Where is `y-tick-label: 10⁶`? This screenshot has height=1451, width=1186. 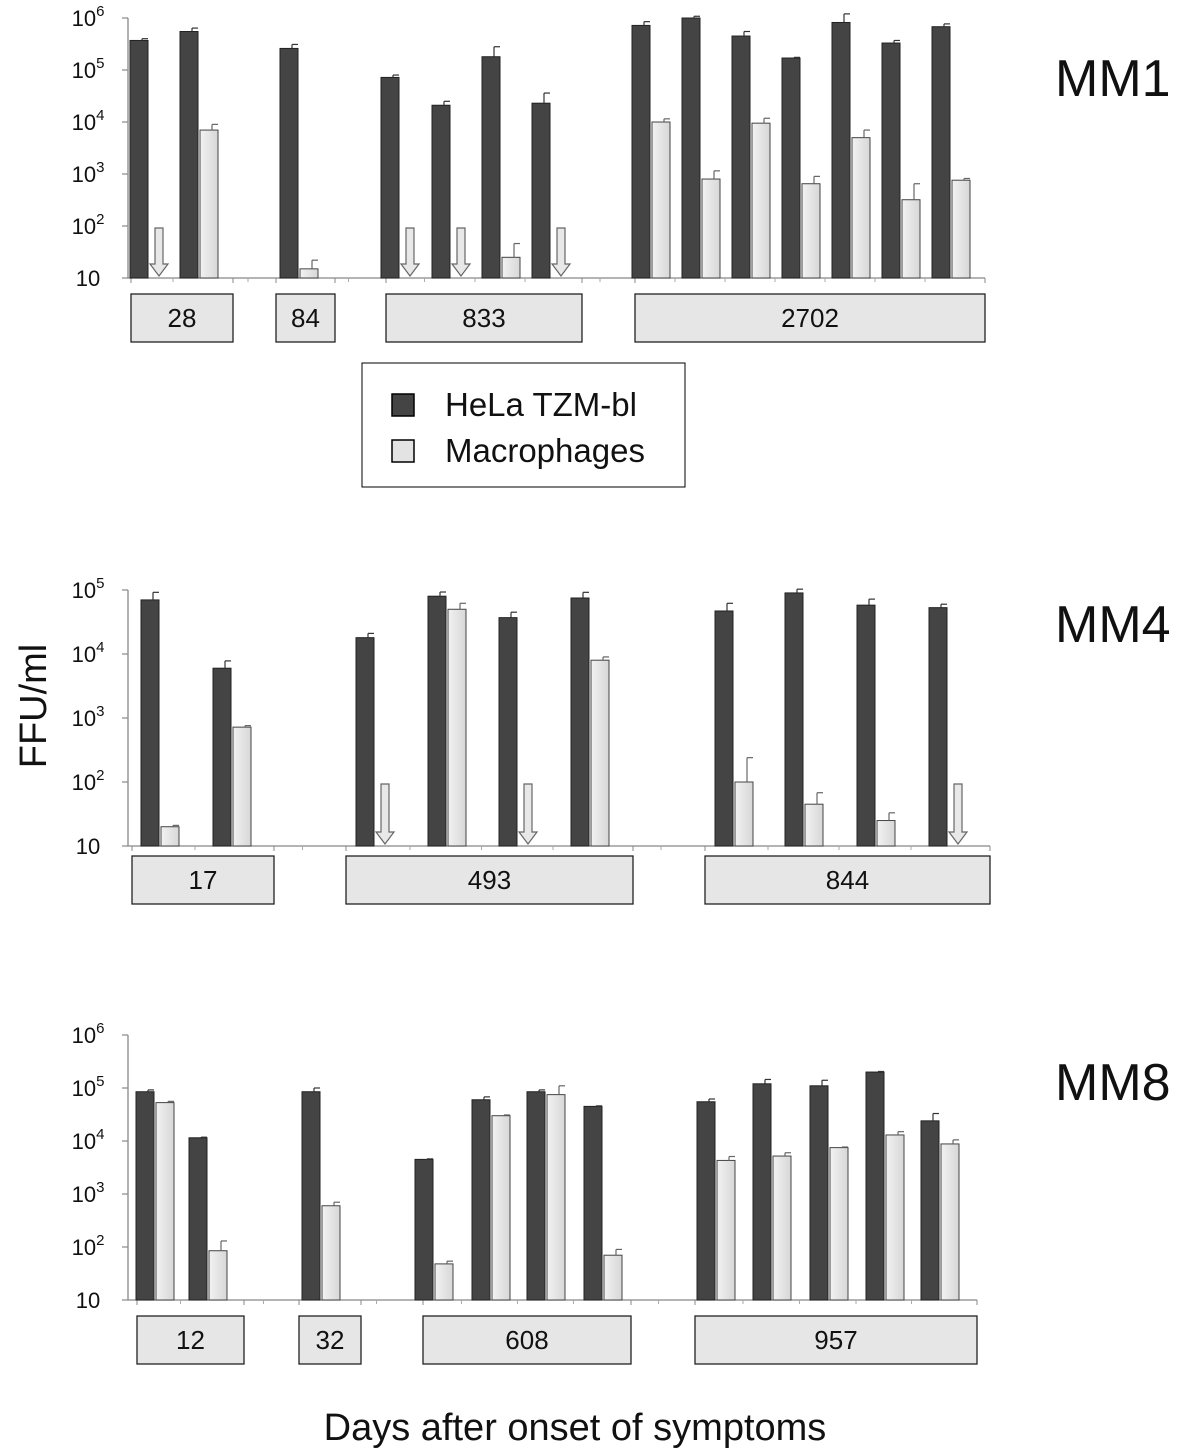 y-tick-label: 10⁶ is located at coordinates (88, 1034).